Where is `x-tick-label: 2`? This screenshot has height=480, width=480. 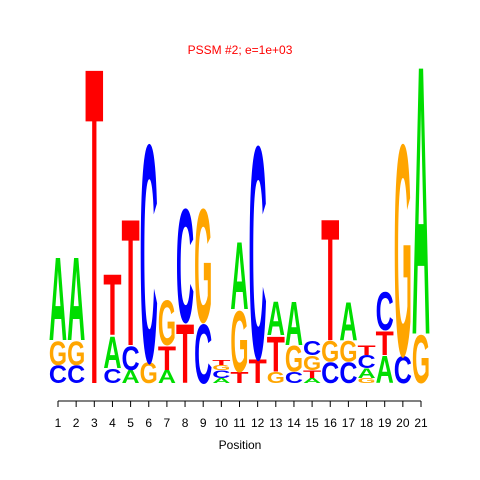 x-tick-label: 2 is located at coordinates (76, 423).